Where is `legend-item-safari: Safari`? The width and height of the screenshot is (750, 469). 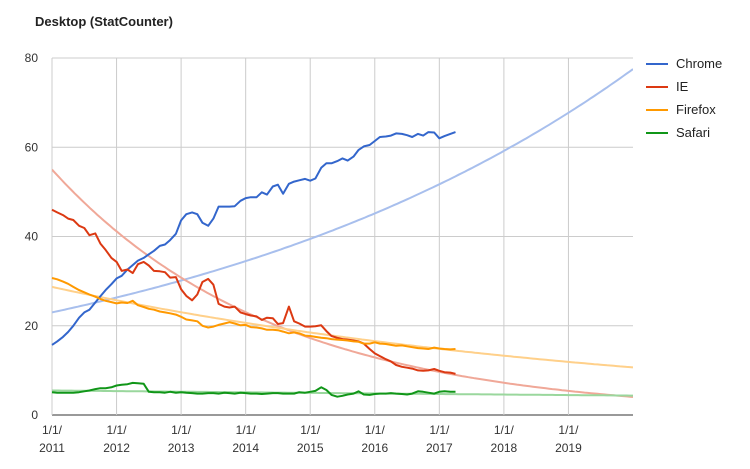
legend-item-safari: Safari is located at coordinates (684, 132).